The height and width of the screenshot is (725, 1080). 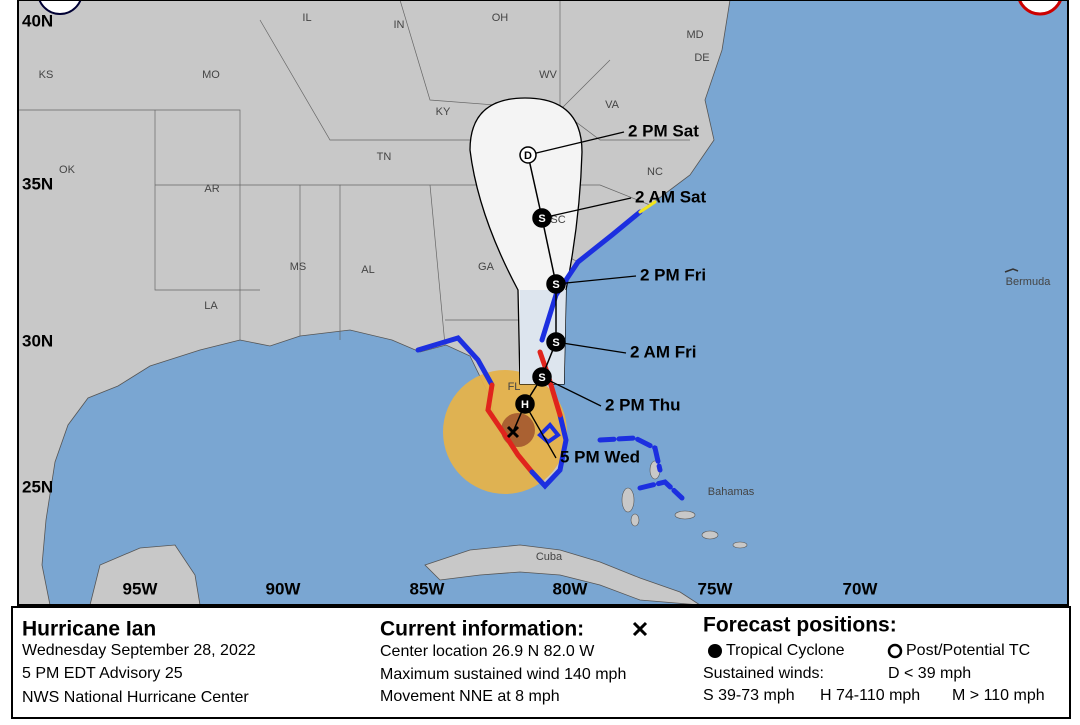 What do you see at coordinates (663, 130) in the screenshot?
I see `forecast-time: 2 PM Sat` at bounding box center [663, 130].